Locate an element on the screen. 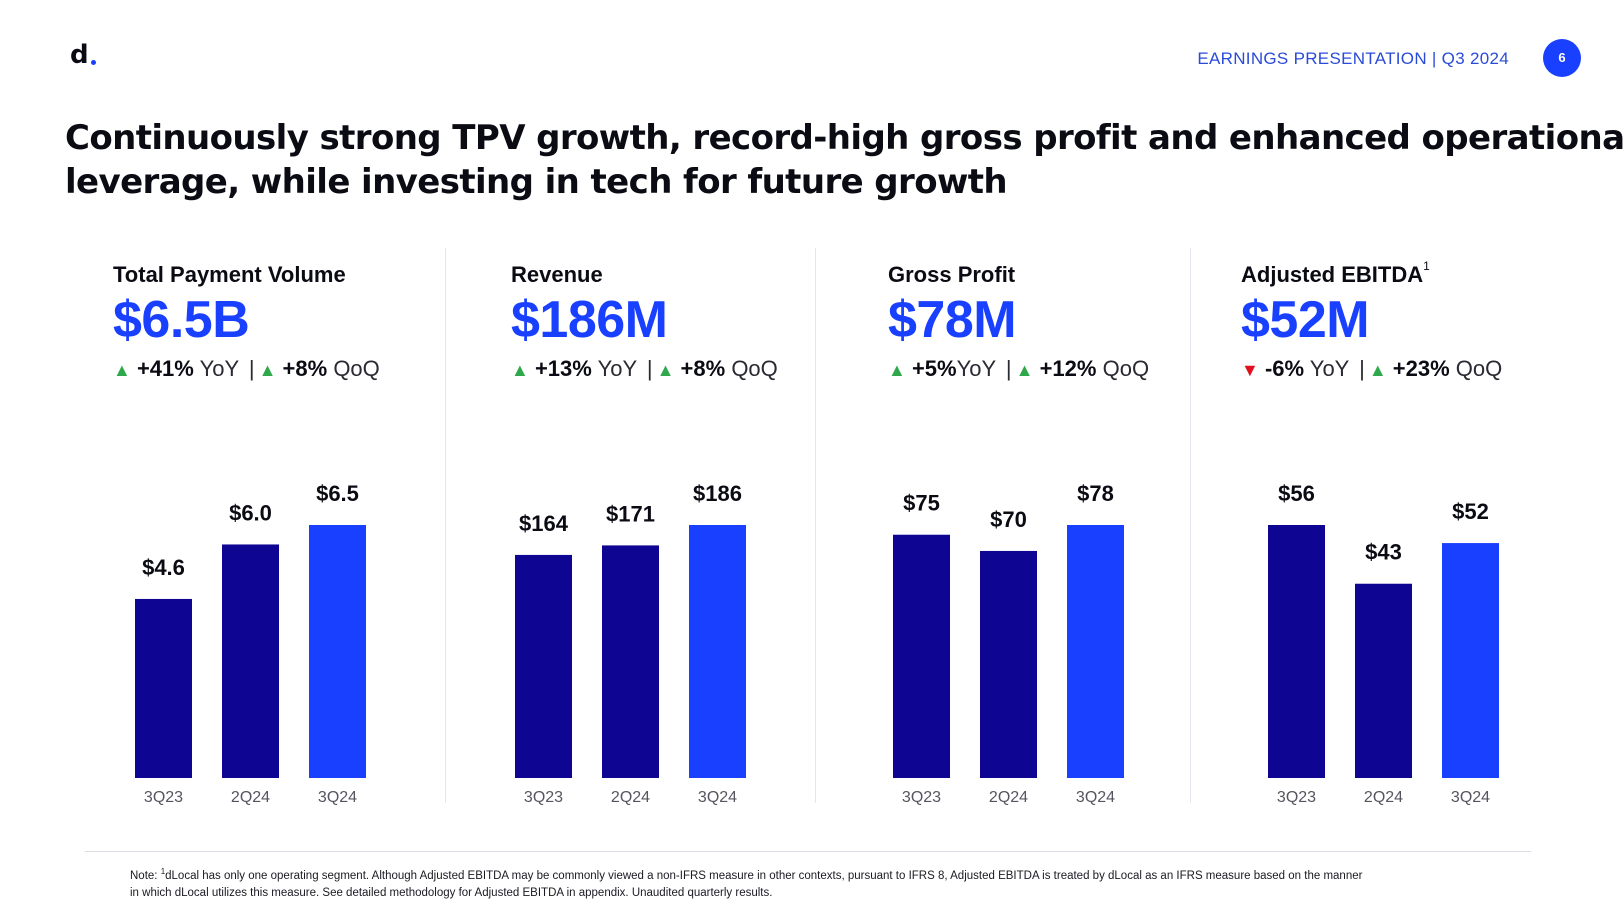 Image resolution: width=1623 pixels, height=906 pixels. bar-value-label: $186 is located at coordinates (717, 493).